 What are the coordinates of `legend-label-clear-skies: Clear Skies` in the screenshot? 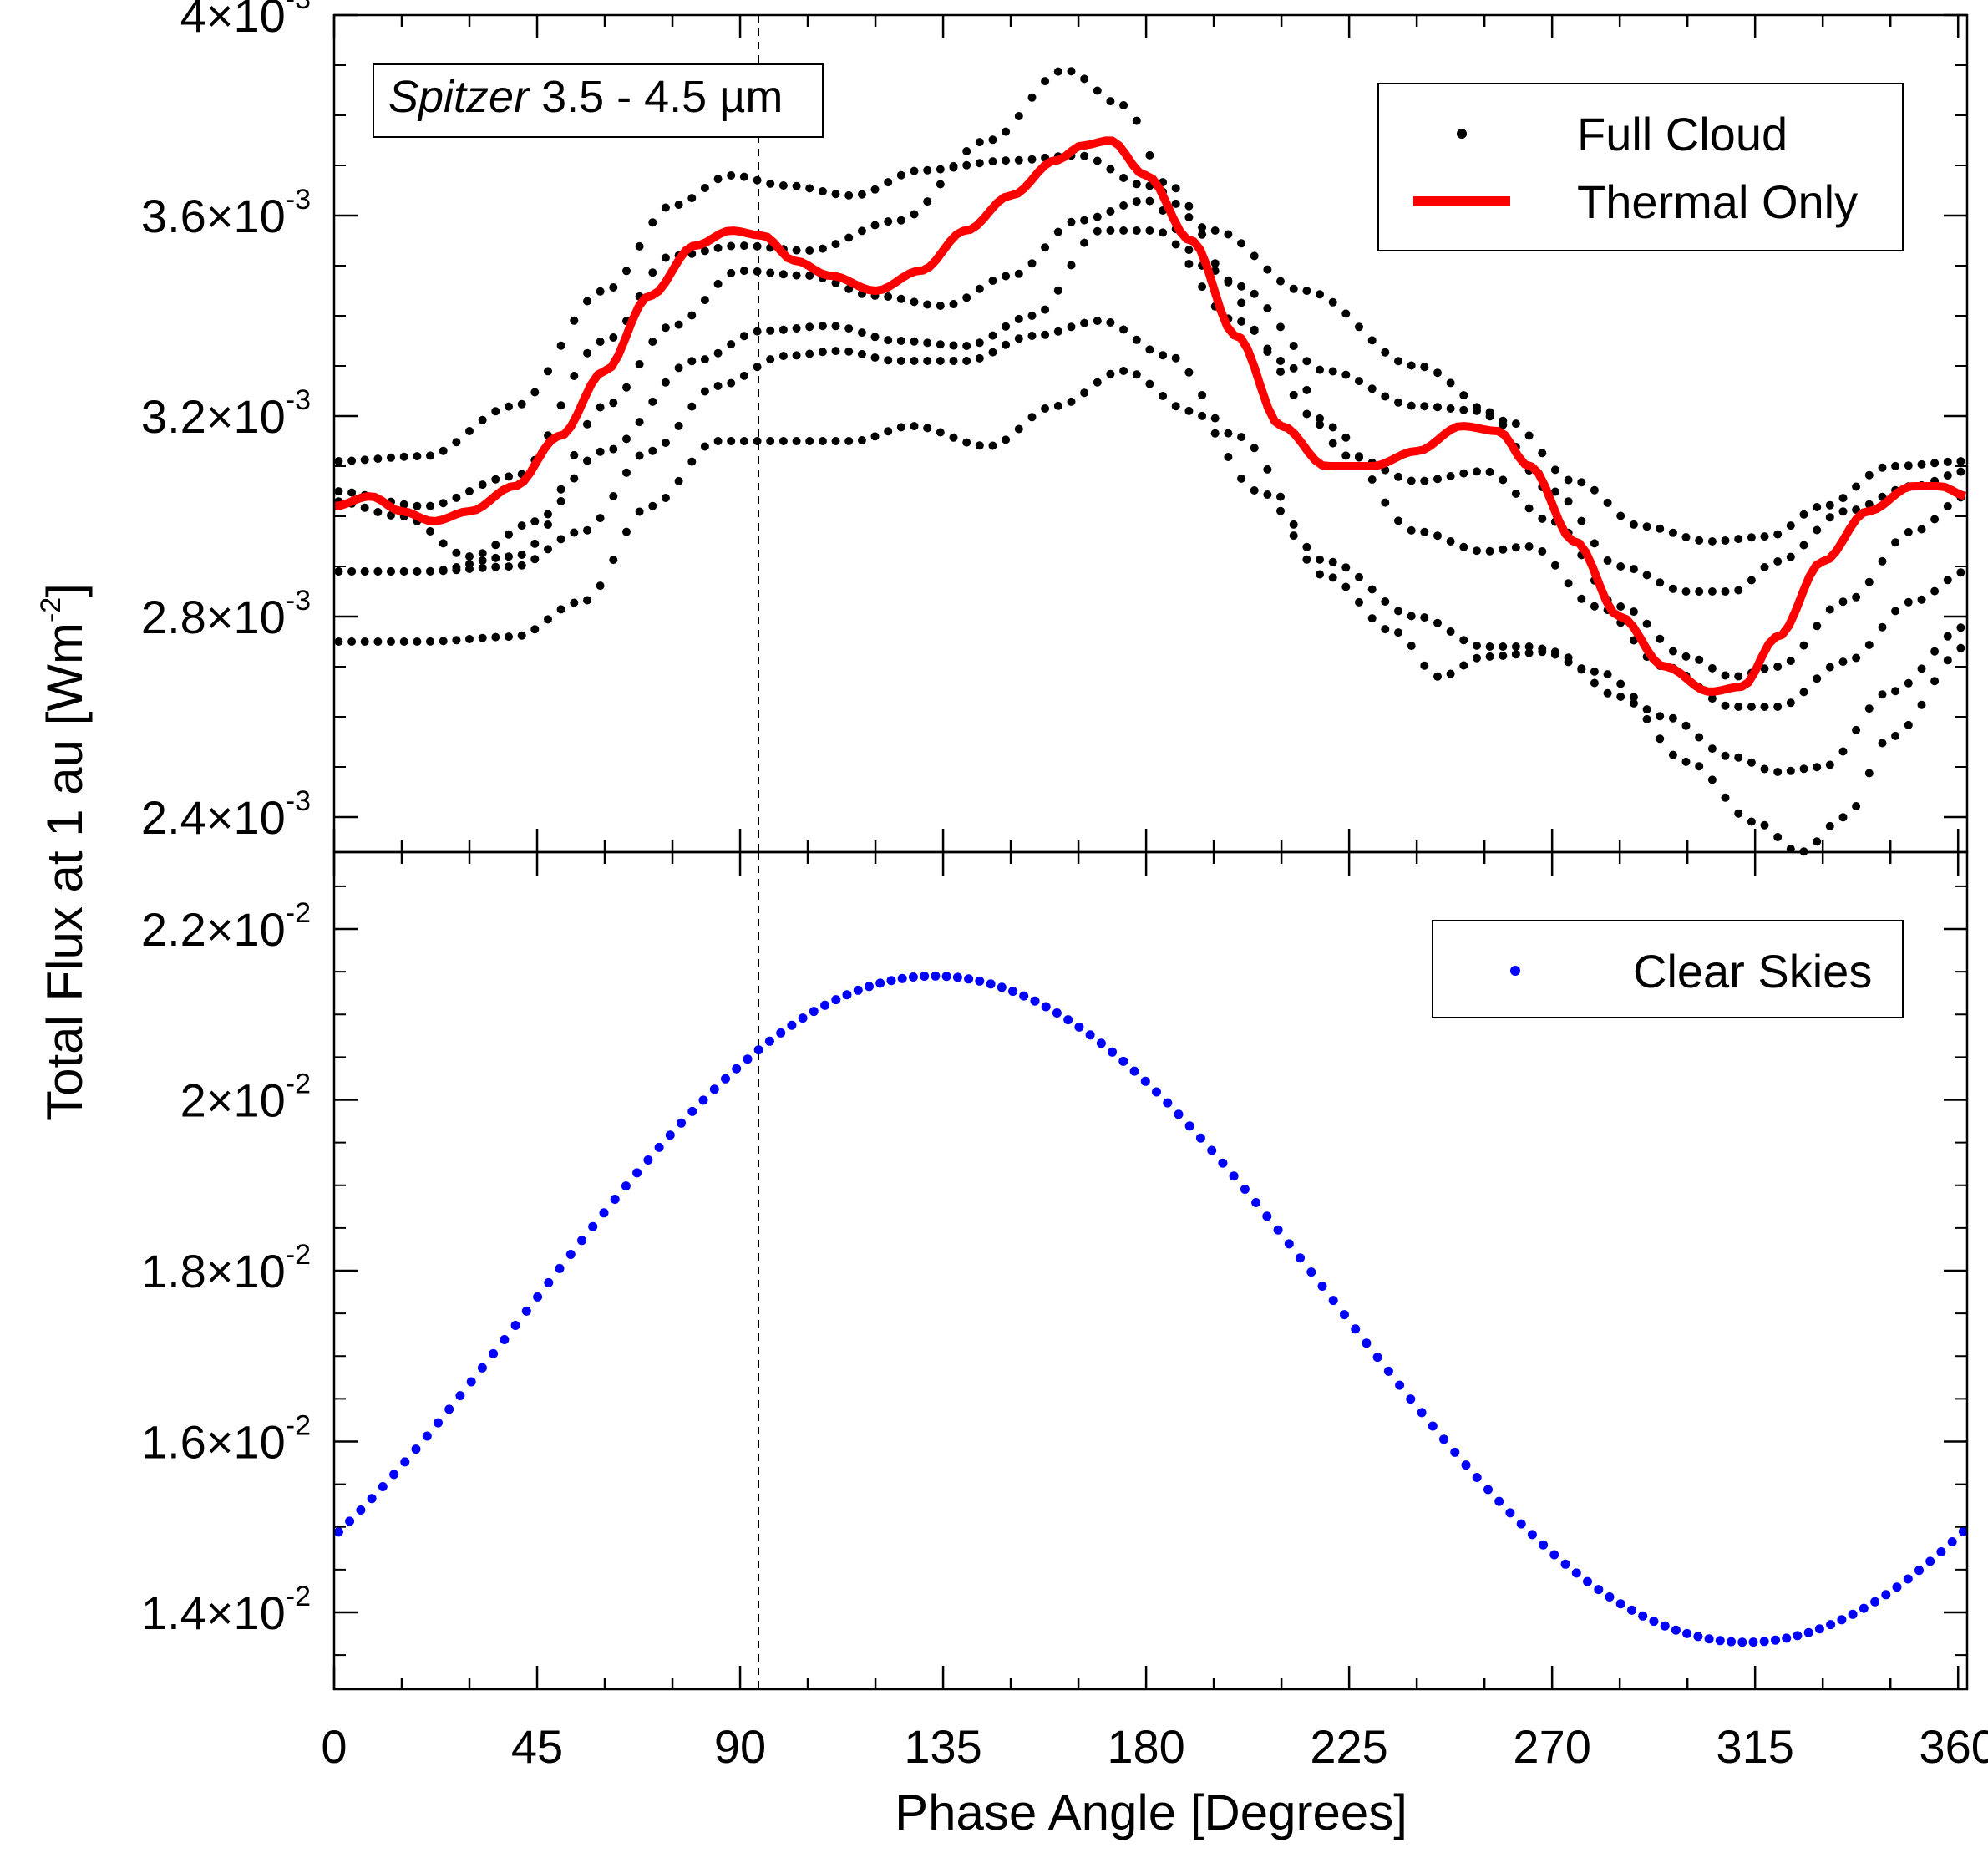 It's located at (1752, 971).